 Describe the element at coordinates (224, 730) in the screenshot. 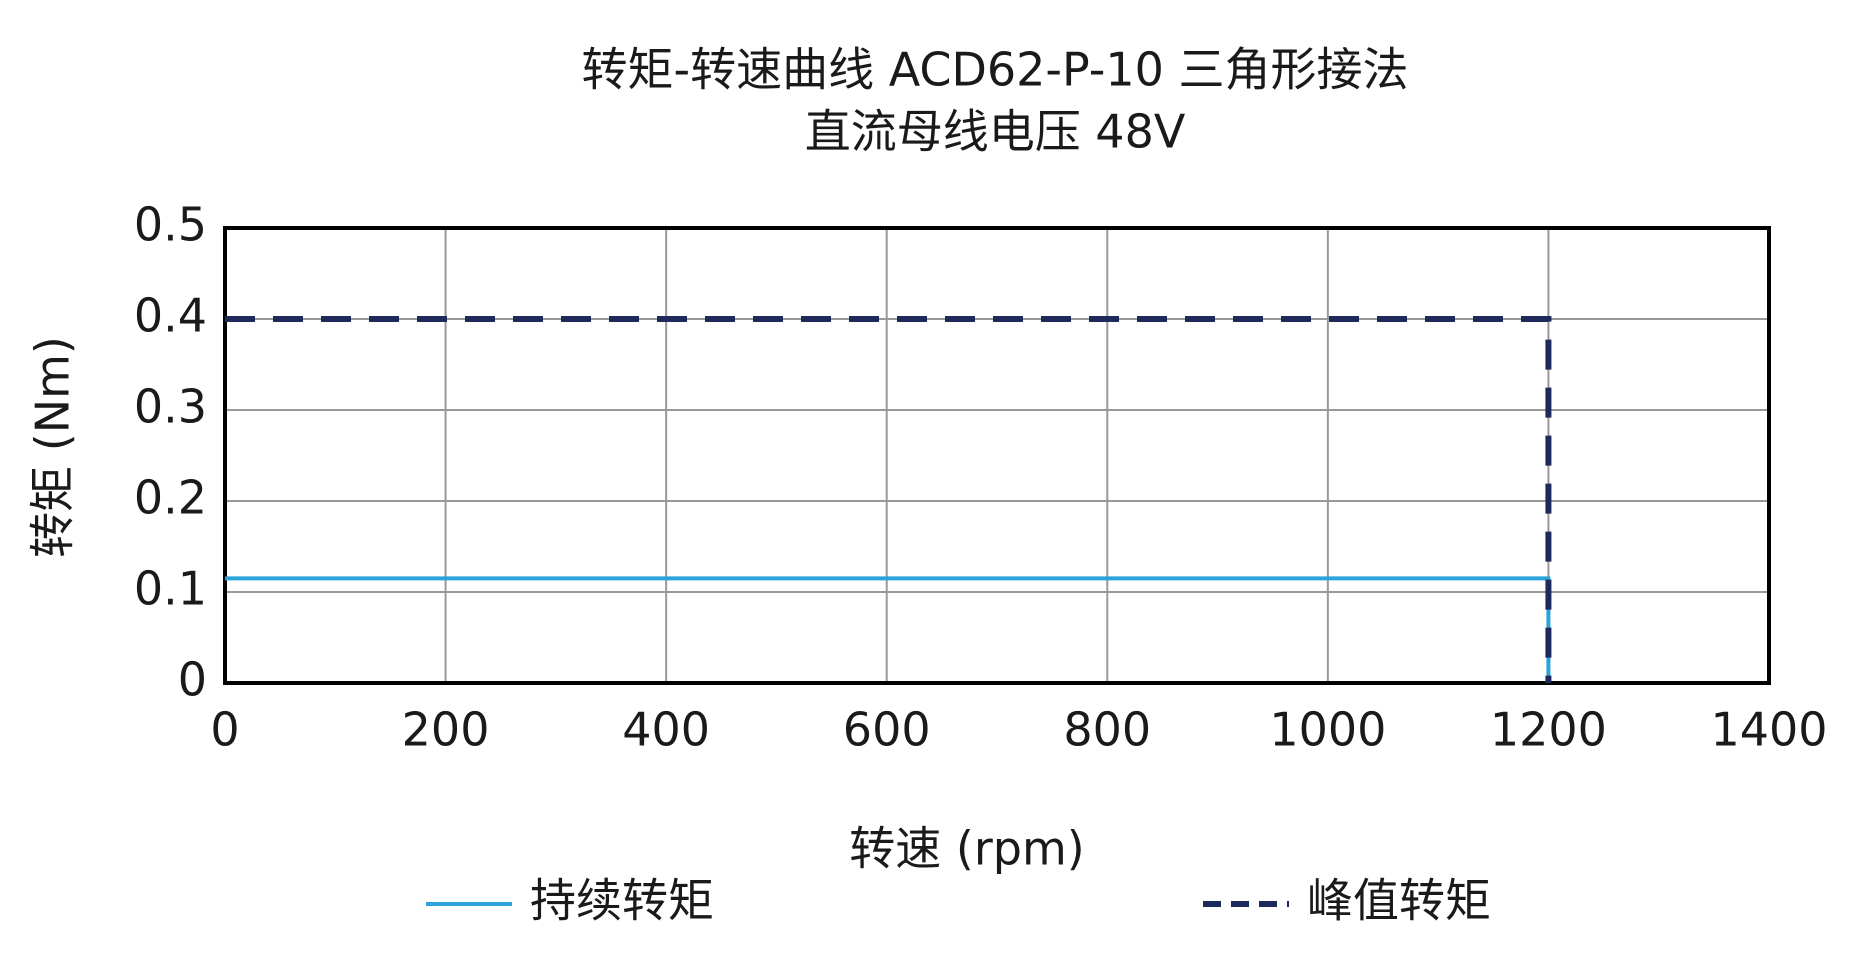

I see `x-tick-label: 0` at that location.